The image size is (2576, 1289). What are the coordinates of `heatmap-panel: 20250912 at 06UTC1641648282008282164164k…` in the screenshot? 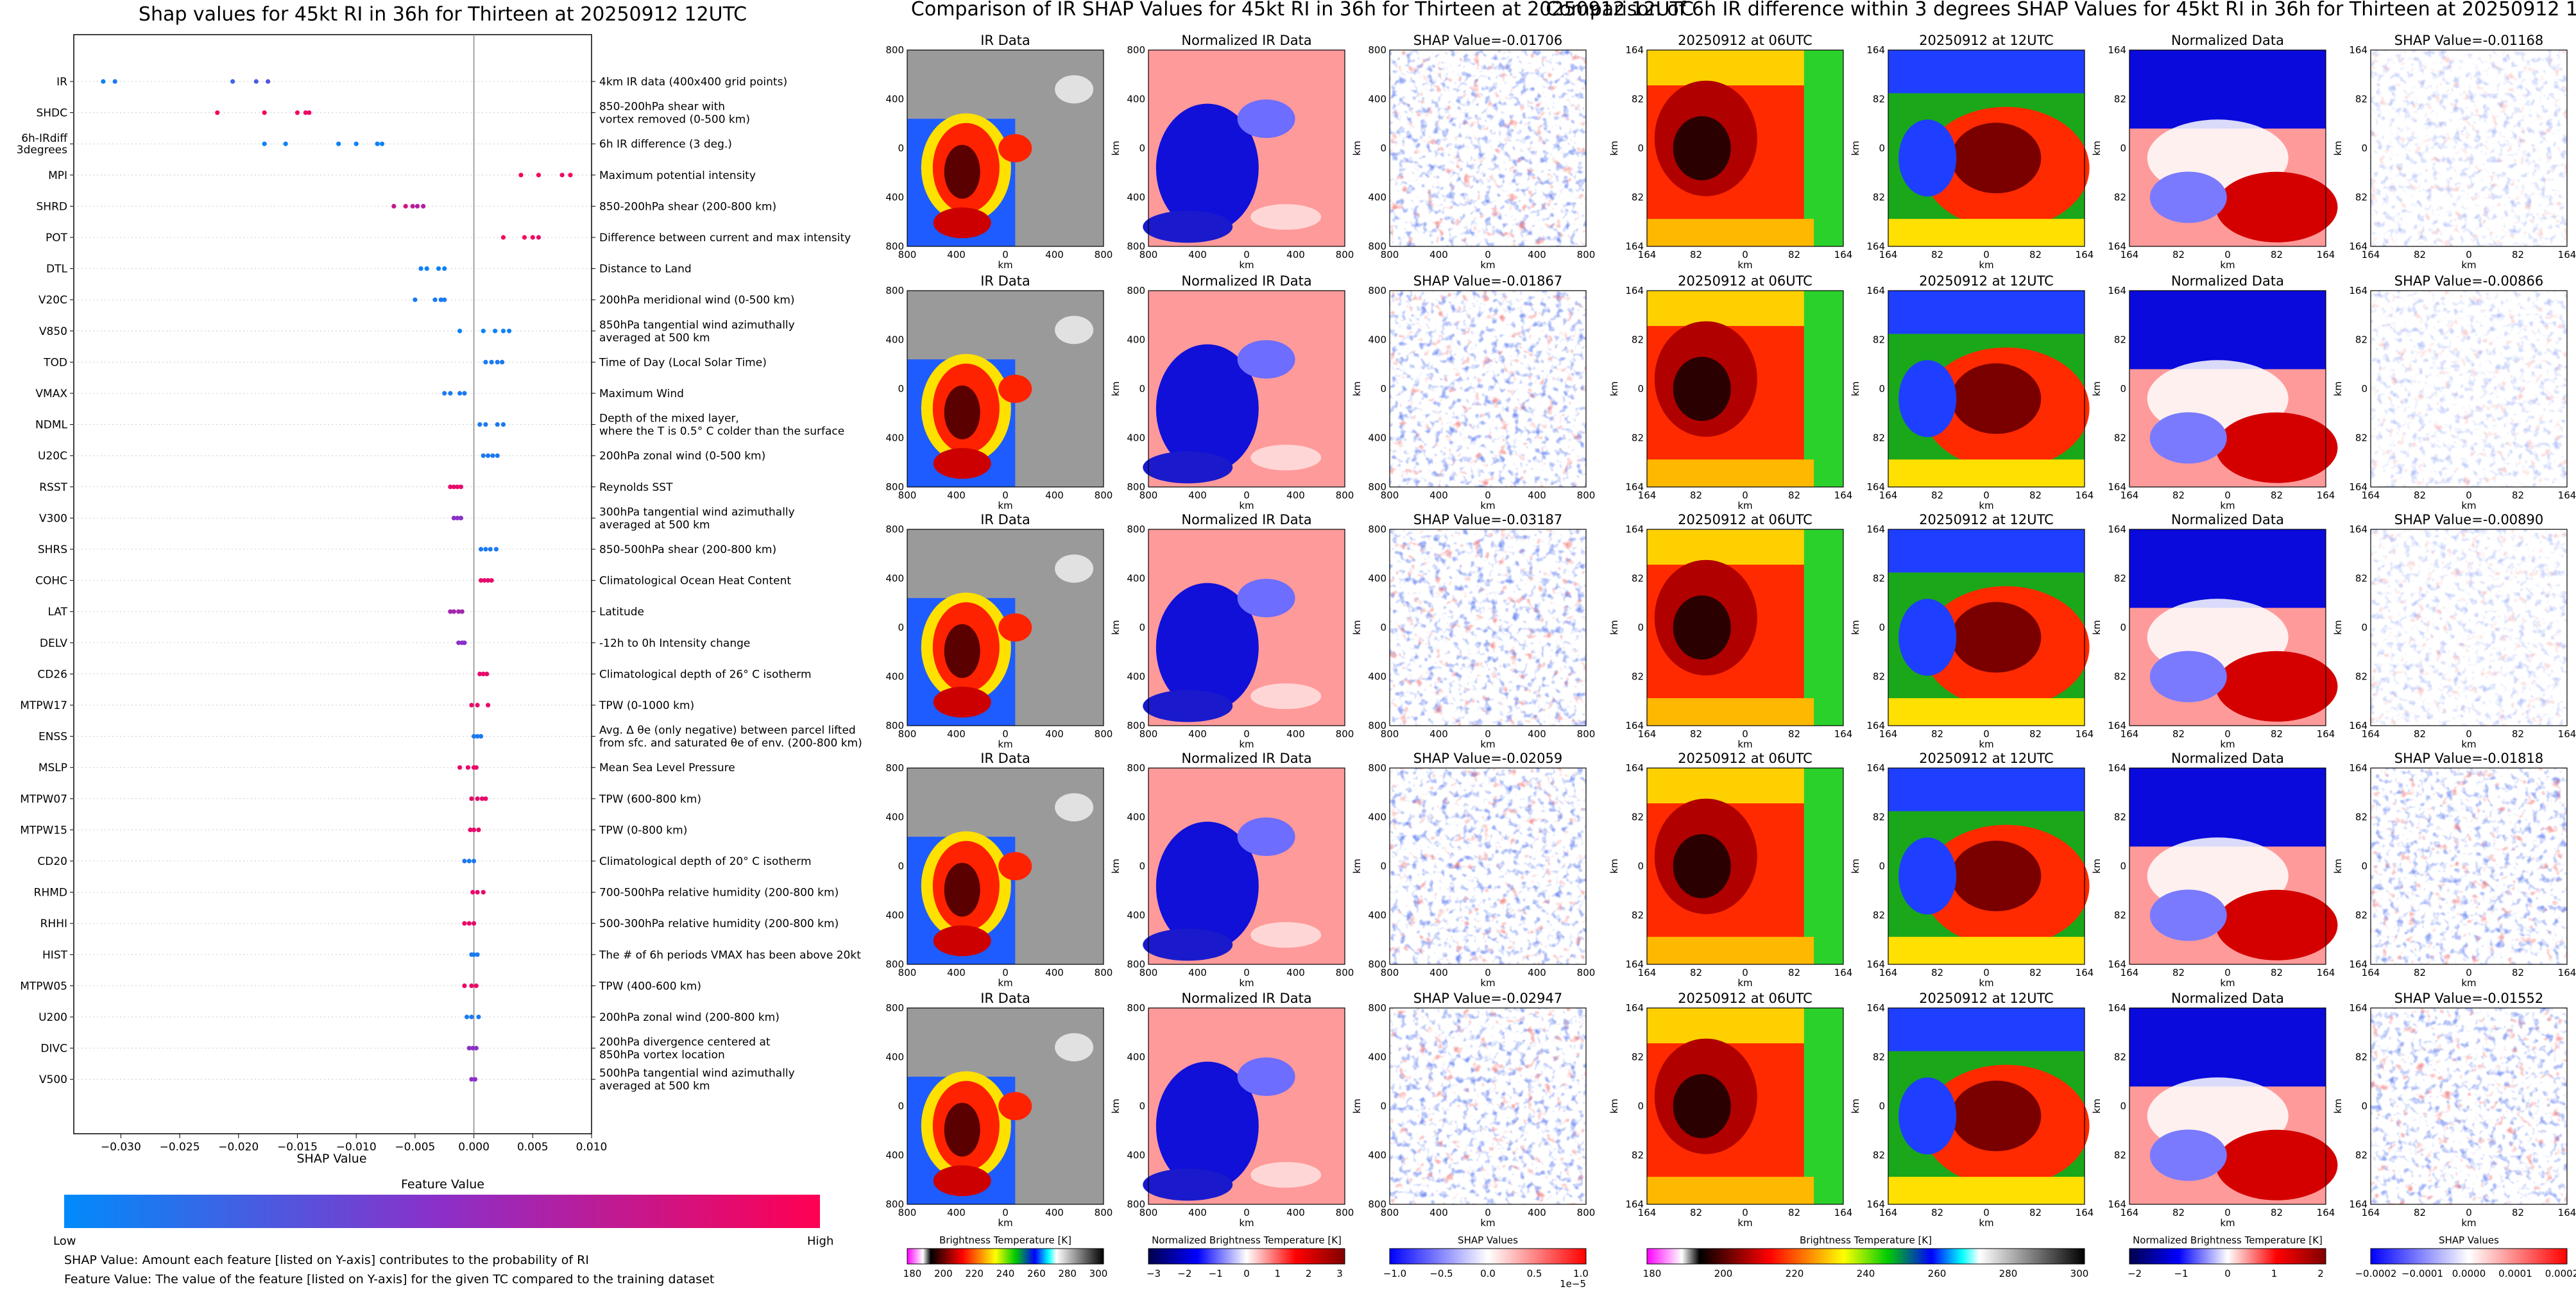 It's located at (1730, 152).